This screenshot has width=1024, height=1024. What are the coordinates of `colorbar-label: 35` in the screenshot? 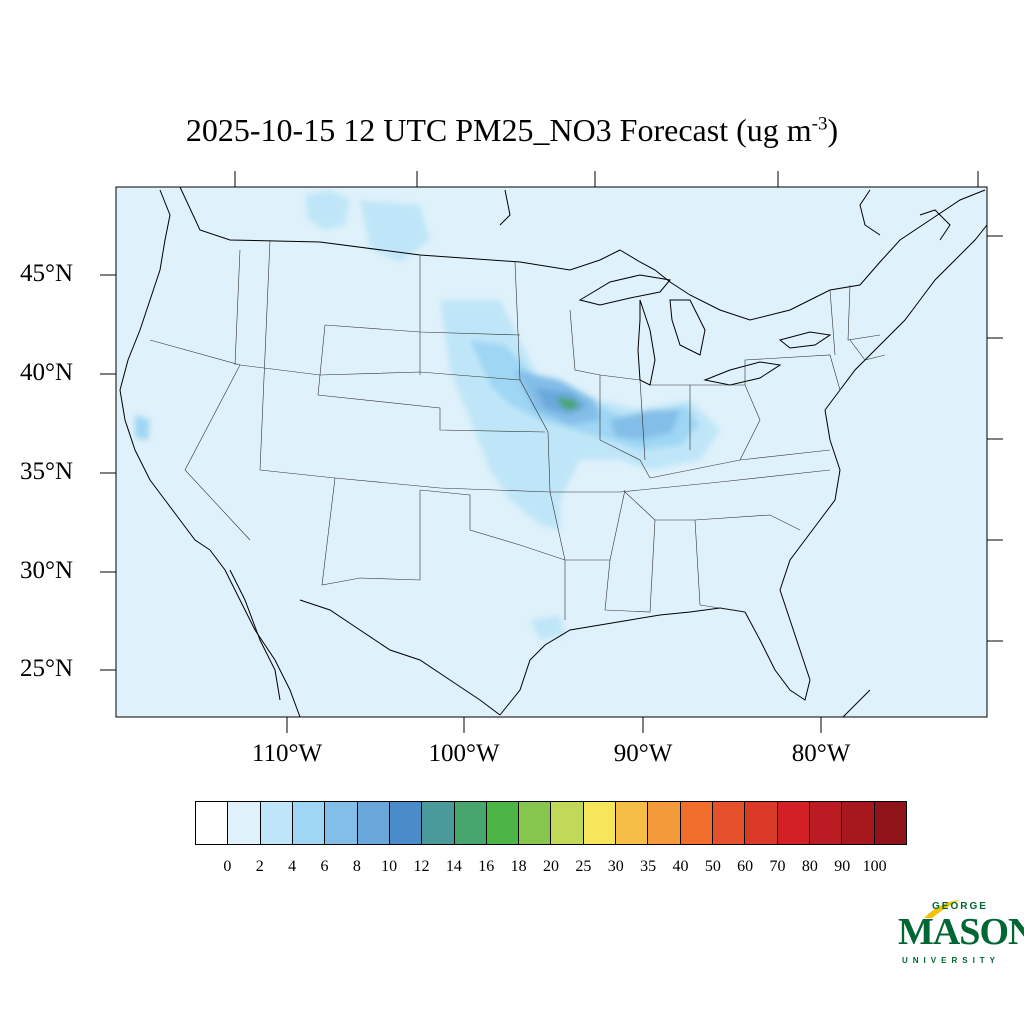 It's located at (648, 866).